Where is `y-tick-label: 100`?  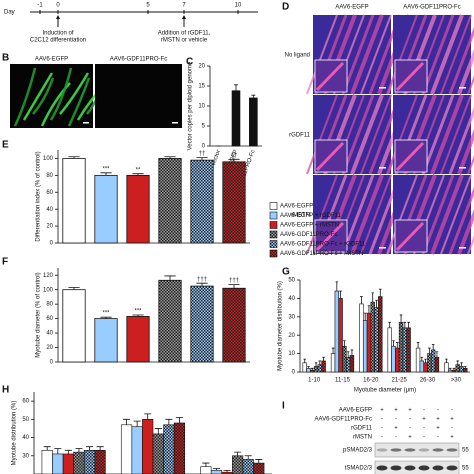
y-tick-label: 100 is located at coordinates (48, 290).